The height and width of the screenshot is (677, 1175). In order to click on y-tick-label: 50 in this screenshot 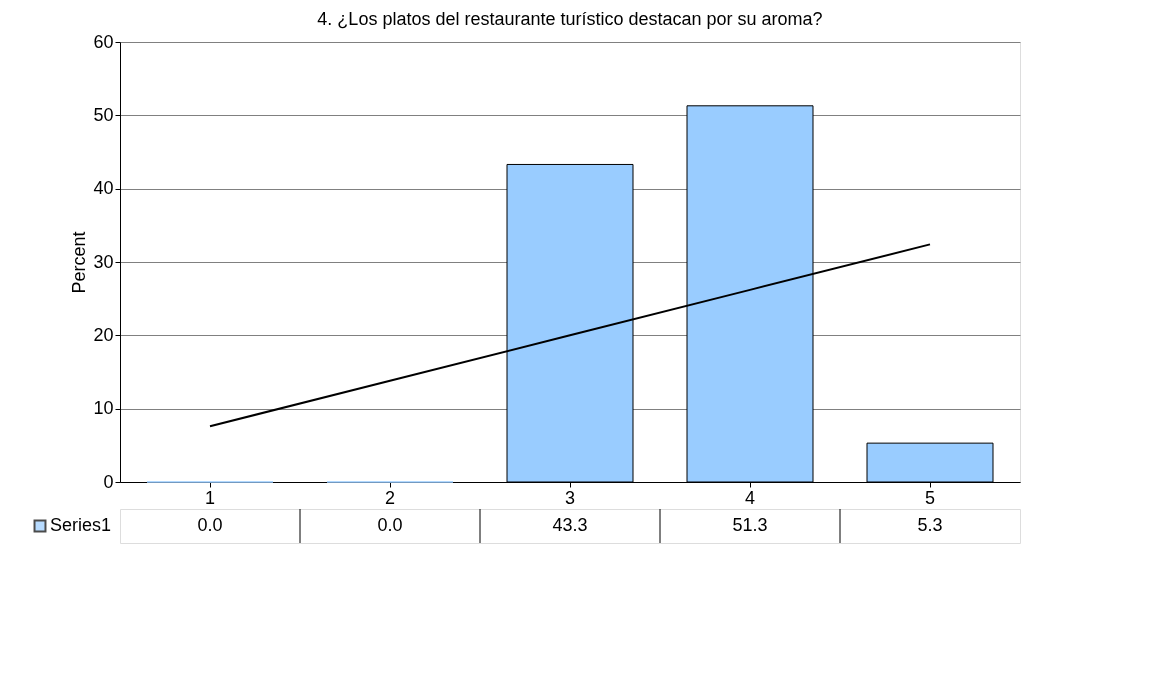, I will do `click(103, 114)`.